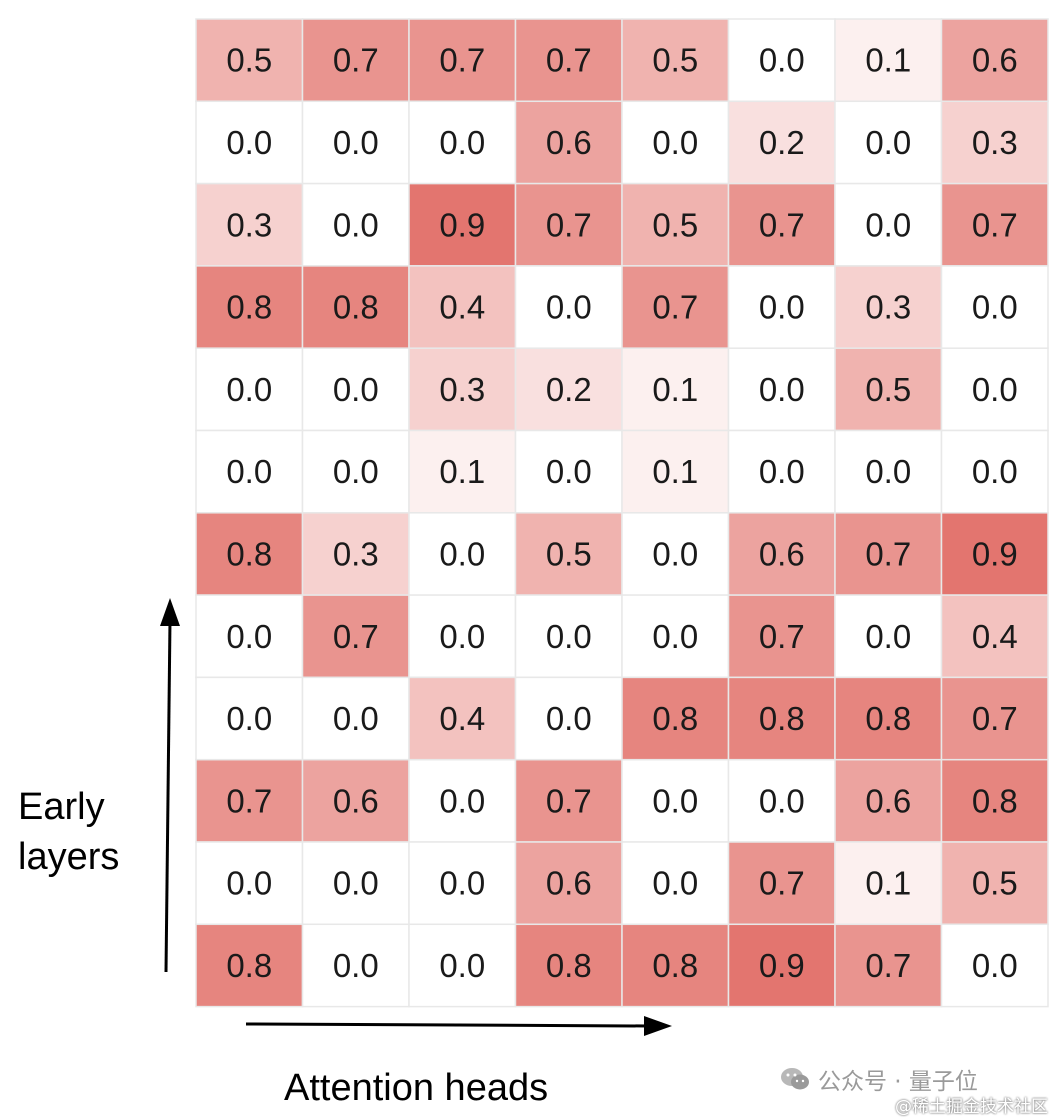  I want to click on heatmap-cell-r9-c0, so click(249, 800).